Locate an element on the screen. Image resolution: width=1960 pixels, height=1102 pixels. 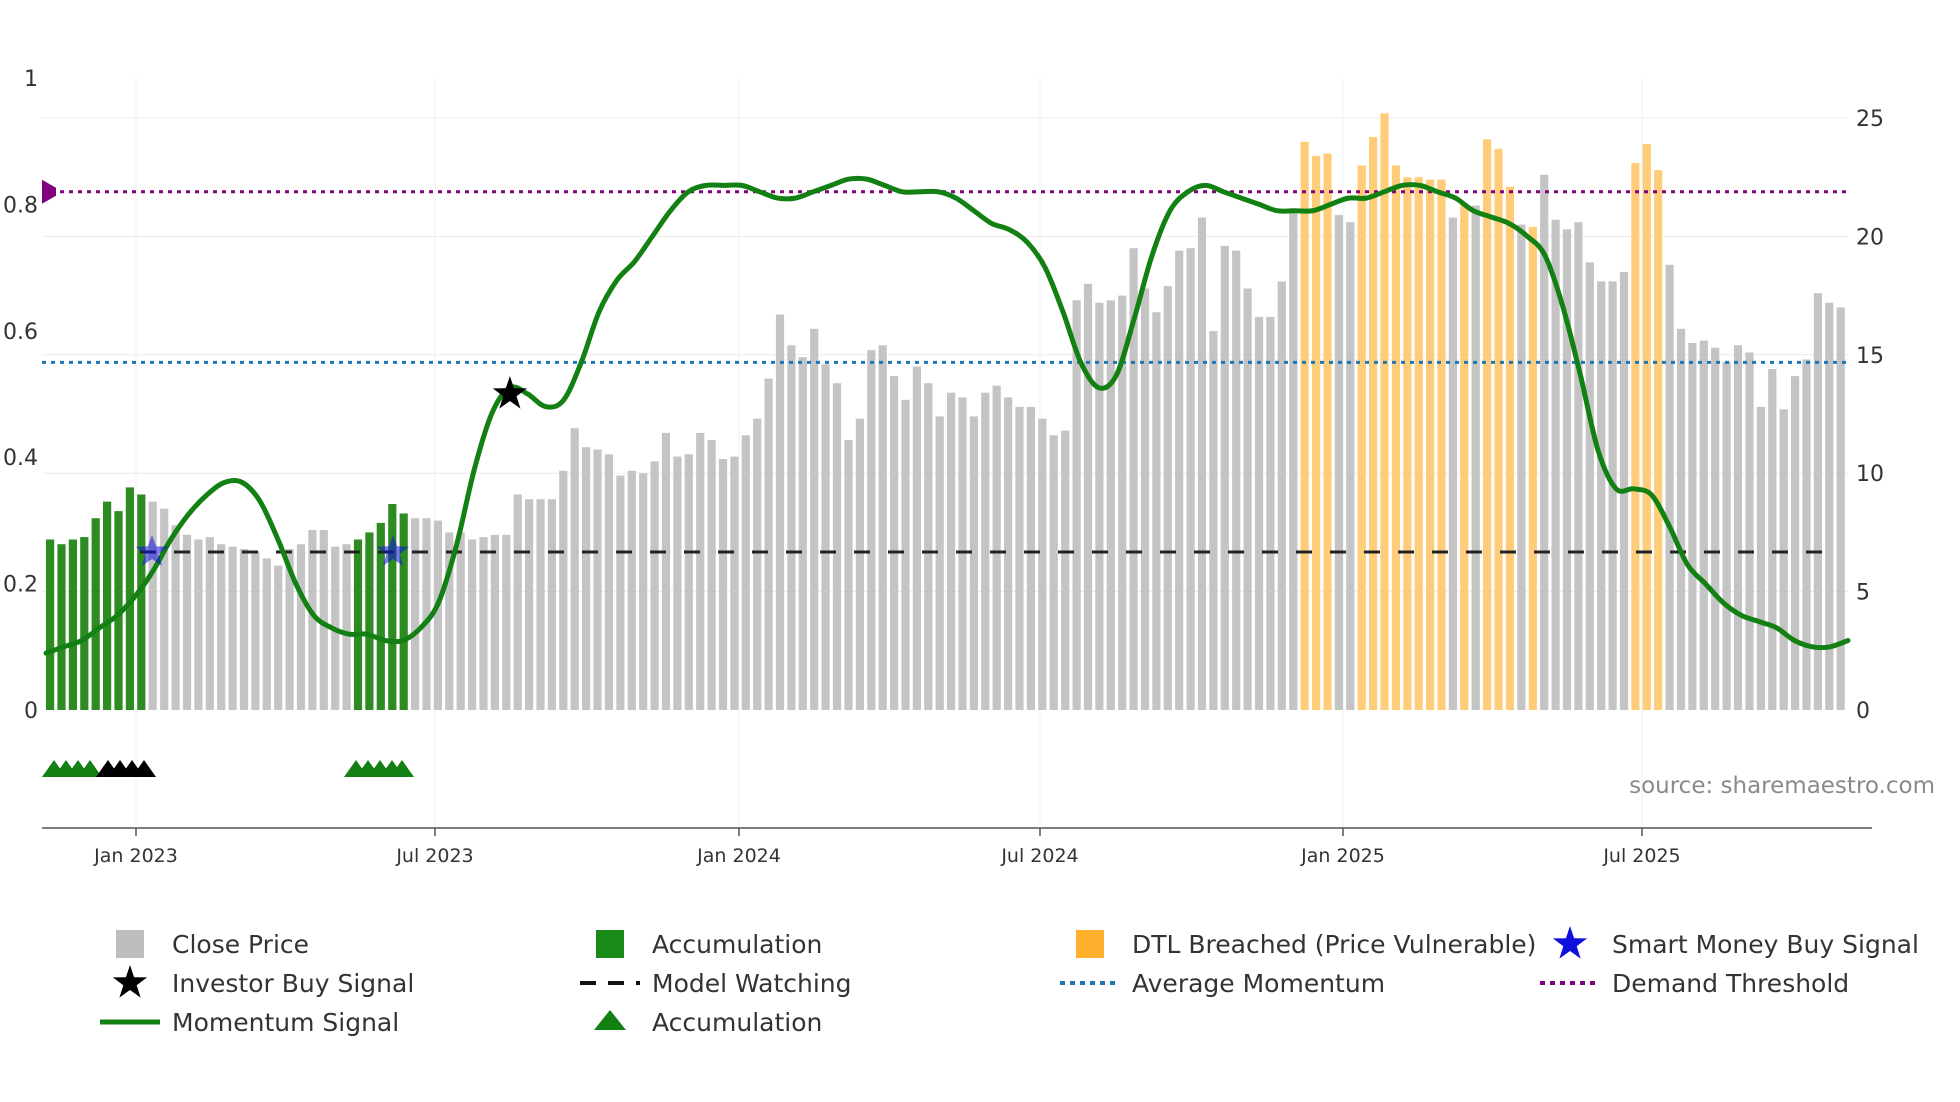
x-axis-tick-label: Jan 2024 is located at coordinates (738, 856).